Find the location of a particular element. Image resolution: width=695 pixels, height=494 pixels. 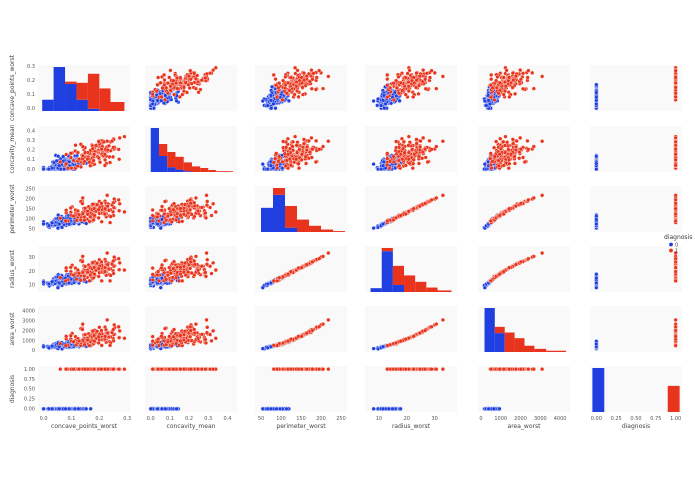

panel-concave_points_worst-vs-diagnosis-bg is located at coordinates (636, 88).